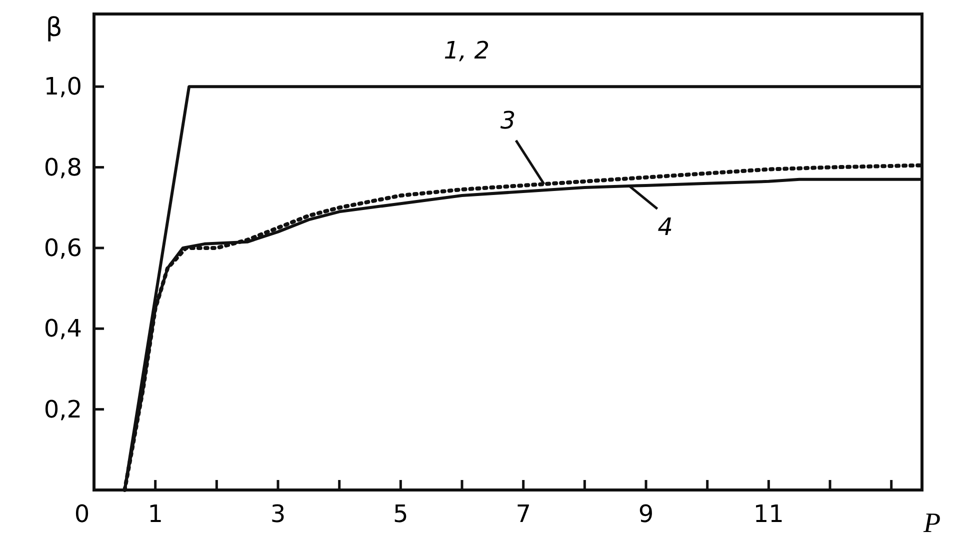  I want to click on x-tick-label: 5, so click(400, 514).